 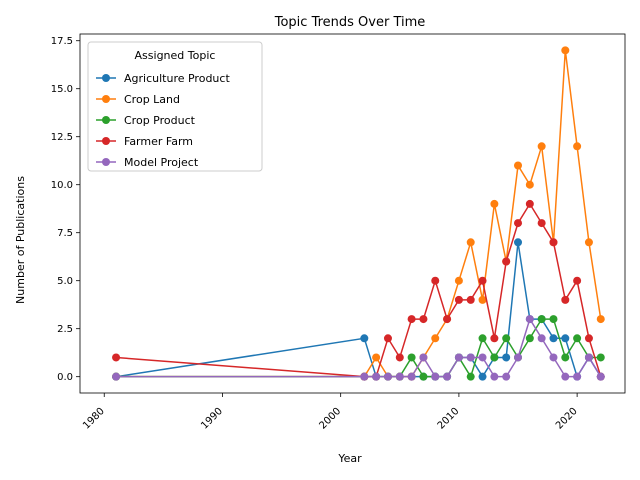 What do you see at coordinates (177, 78) in the screenshot?
I see `legend-label: Agriculture Product` at bounding box center [177, 78].